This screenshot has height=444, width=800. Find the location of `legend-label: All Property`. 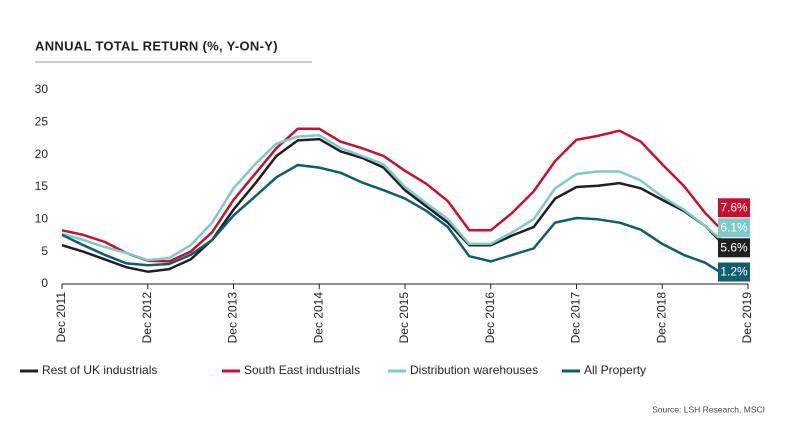

legend-label: All Property is located at coordinates (615, 370).